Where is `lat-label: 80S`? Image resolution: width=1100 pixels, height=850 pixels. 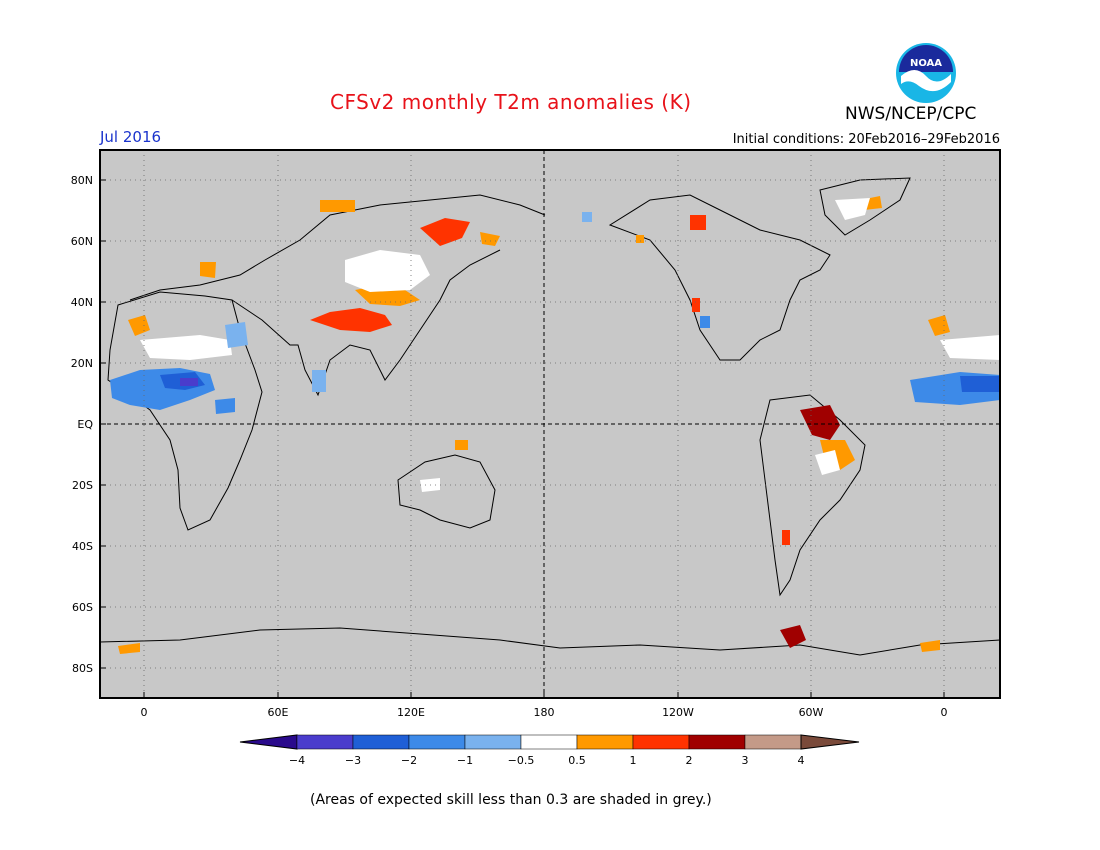
lat-label: 80S is located at coordinates (82, 668).